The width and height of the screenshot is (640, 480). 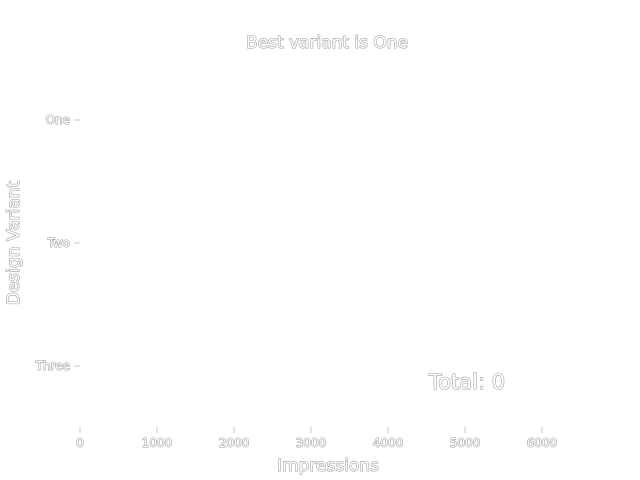 I want to click on x-tick-label: 0, so click(x=80, y=443).